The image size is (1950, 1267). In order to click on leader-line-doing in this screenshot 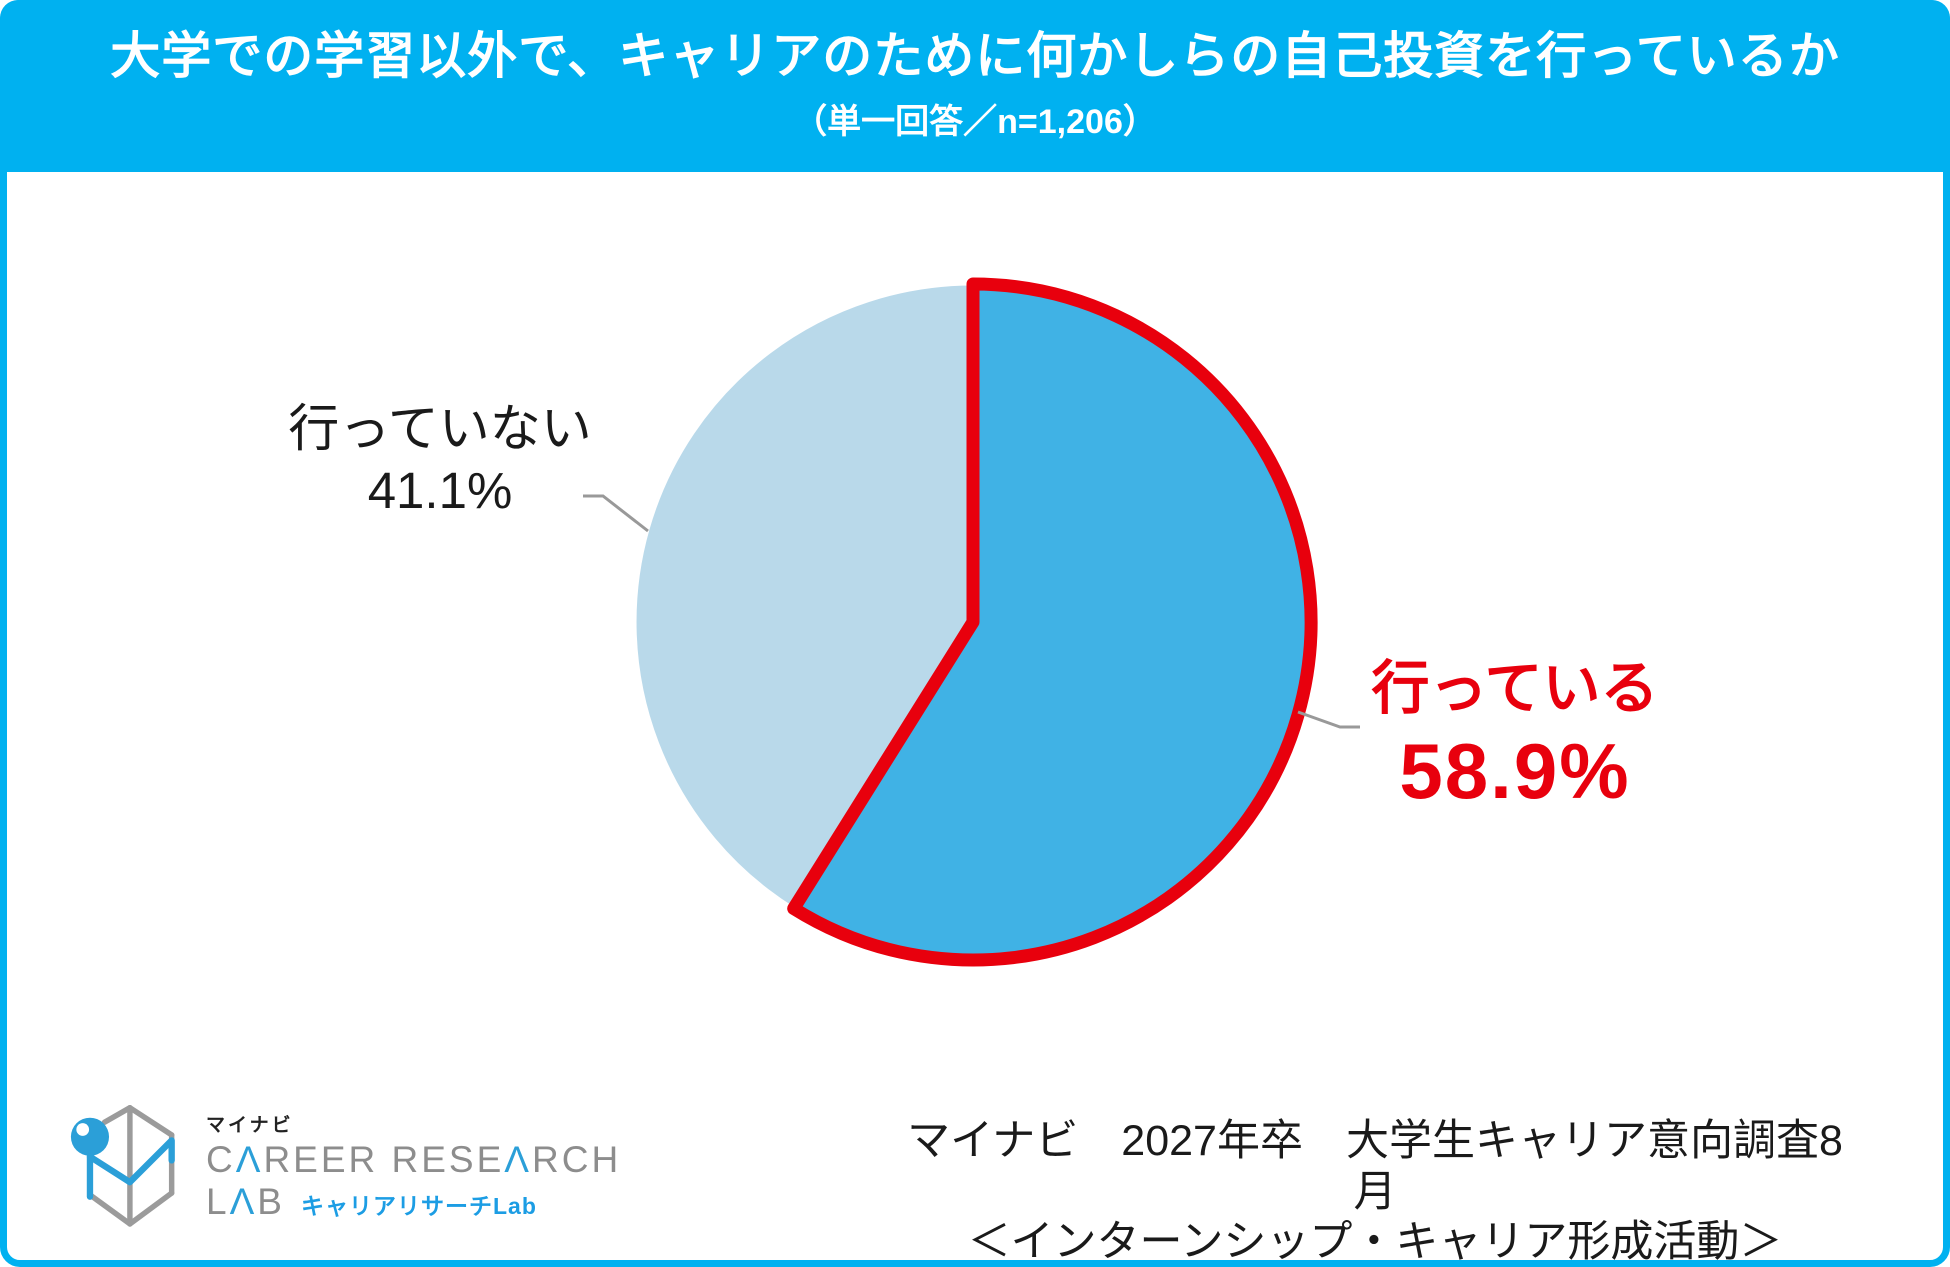, I will do `click(1328, 719)`.